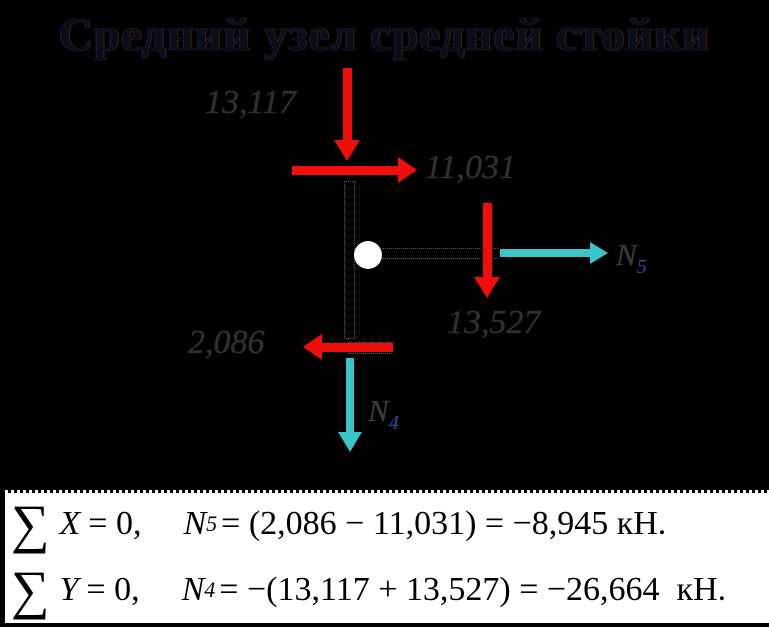  I want to click on equation-sum-x: ∑ X = 0, N 5 = (2,086 − 11,031) = −8,945 кН., so click(390, 524).